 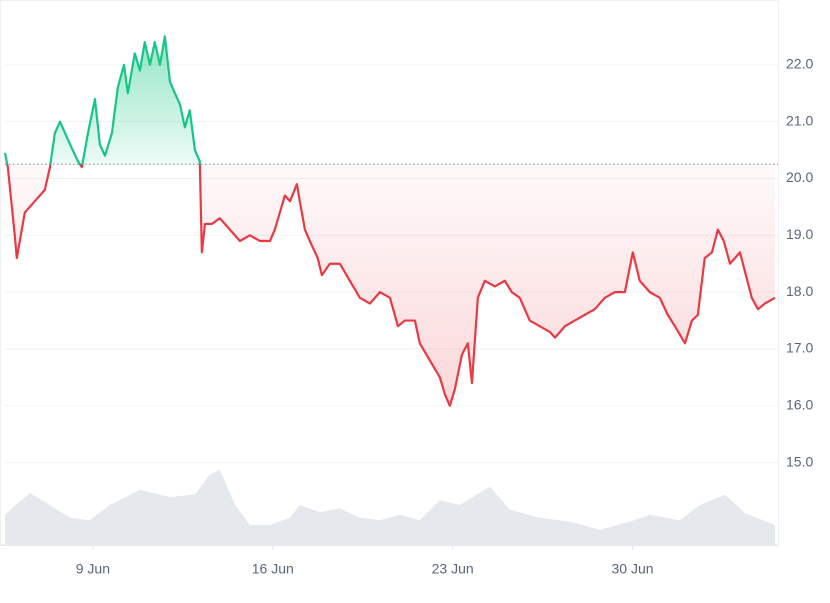 I want to click on y-tick-label: 16.0, so click(x=799, y=404).